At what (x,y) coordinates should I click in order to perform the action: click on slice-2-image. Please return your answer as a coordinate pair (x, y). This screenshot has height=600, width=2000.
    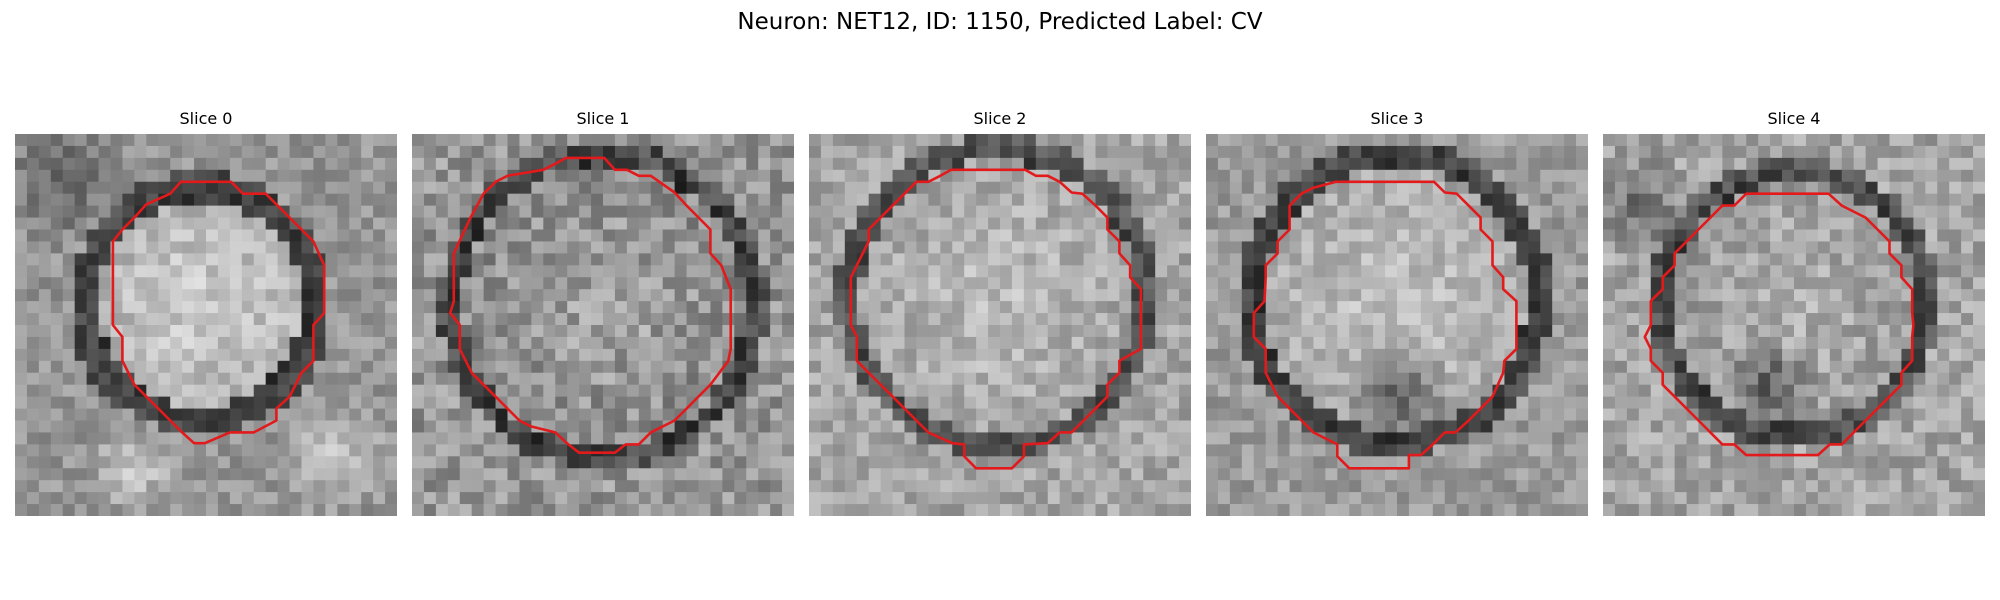
    Looking at the image, I should click on (1000, 325).